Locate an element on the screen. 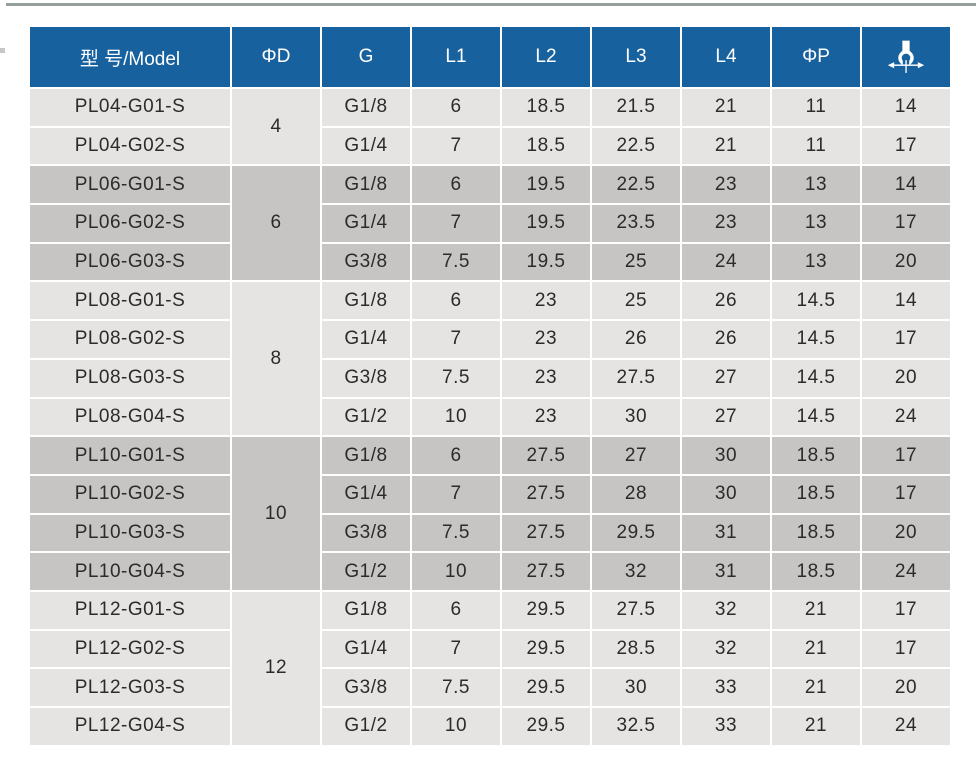  cell-l4: 33 is located at coordinates (726, 687).